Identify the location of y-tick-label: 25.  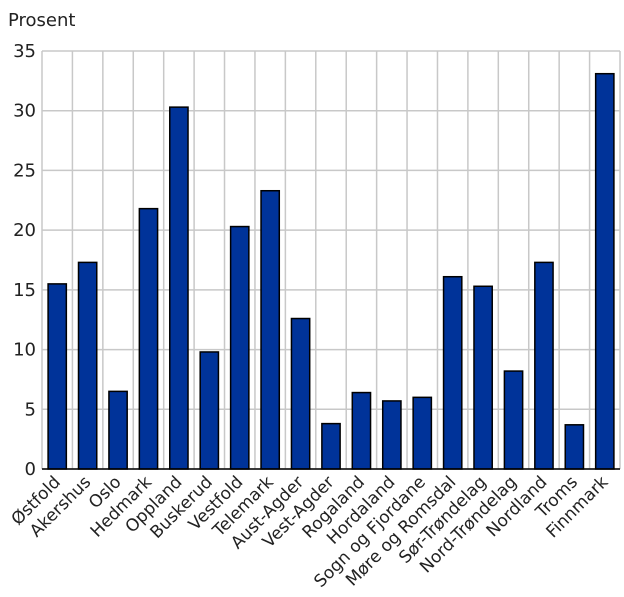
(24, 170).